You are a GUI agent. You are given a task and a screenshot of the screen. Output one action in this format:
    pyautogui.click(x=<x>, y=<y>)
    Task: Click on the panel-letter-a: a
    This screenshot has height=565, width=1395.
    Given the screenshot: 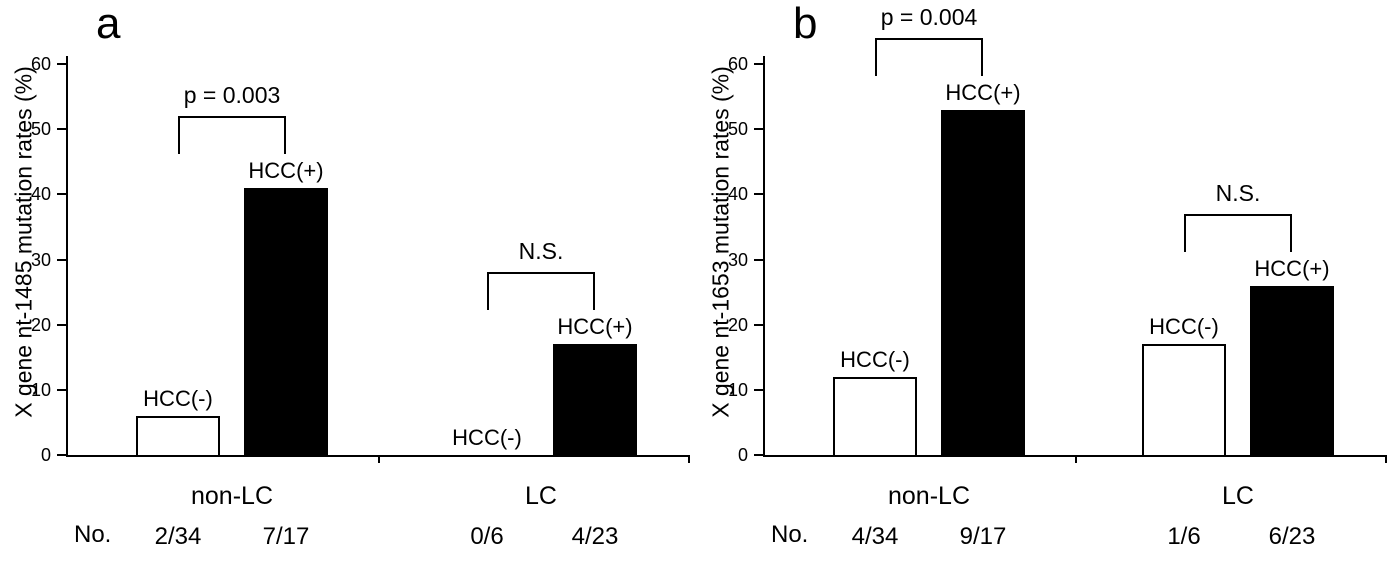 What is the action you would take?
    pyautogui.click(x=108, y=24)
    